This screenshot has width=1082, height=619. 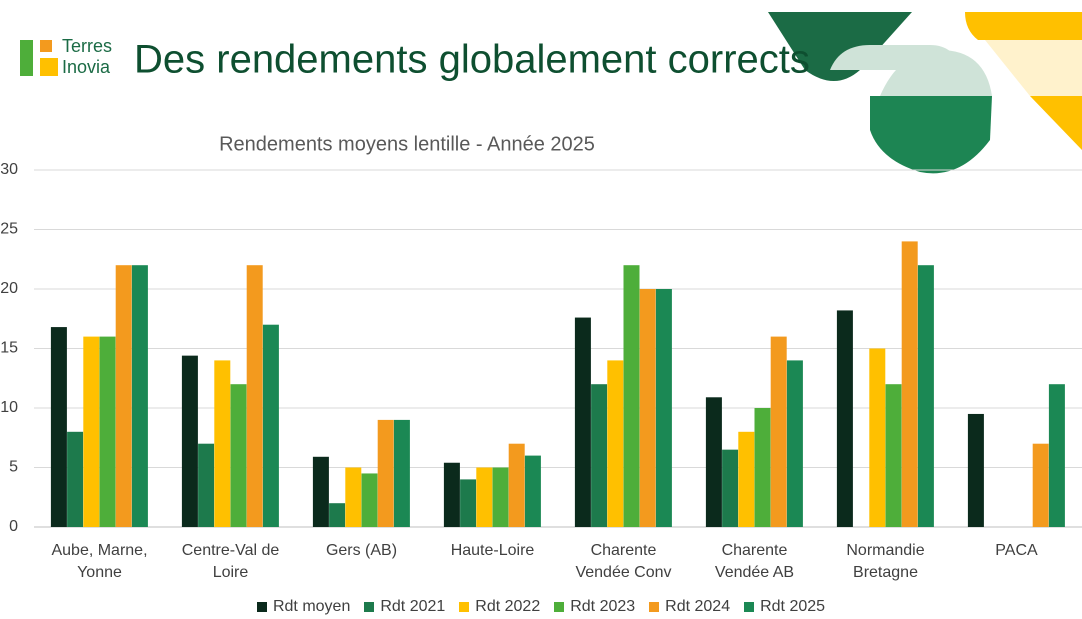 I want to click on legend-item: Rdt 2025, so click(x=784, y=607).